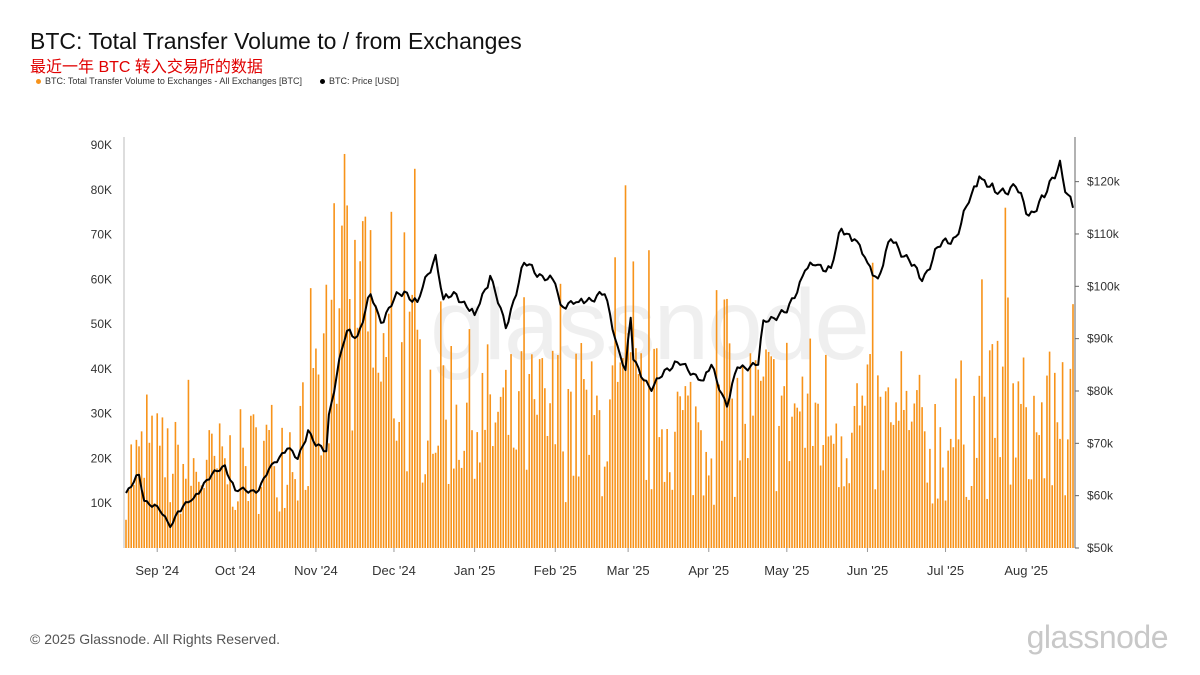 This screenshot has height=675, width=1200. What do you see at coordinates (1100, 443) in the screenshot?
I see `y-right-tick-label: $70k` at bounding box center [1100, 443].